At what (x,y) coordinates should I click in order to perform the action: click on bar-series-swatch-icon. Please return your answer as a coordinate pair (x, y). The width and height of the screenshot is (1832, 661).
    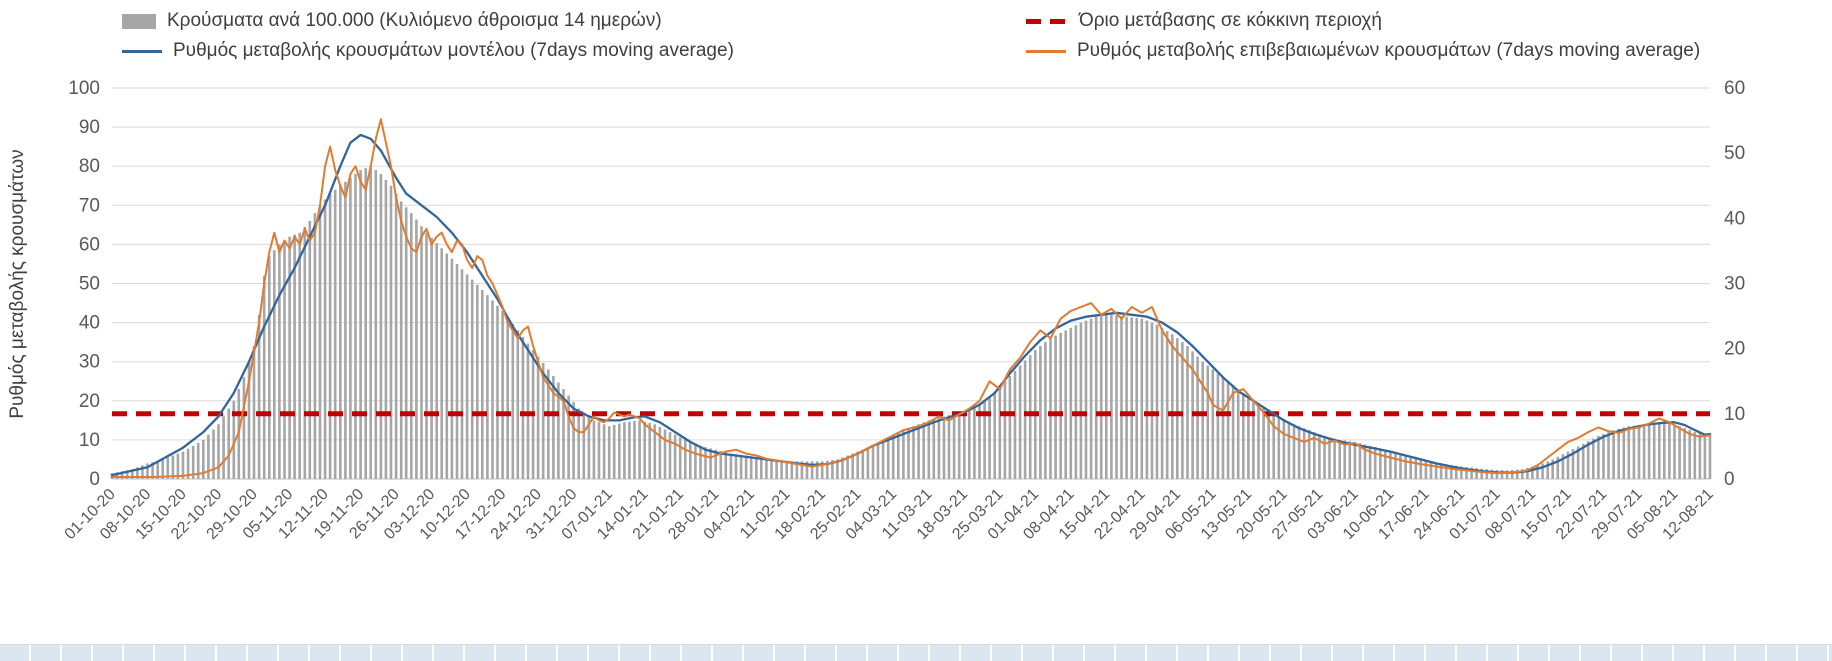
    Looking at the image, I should click on (139, 21).